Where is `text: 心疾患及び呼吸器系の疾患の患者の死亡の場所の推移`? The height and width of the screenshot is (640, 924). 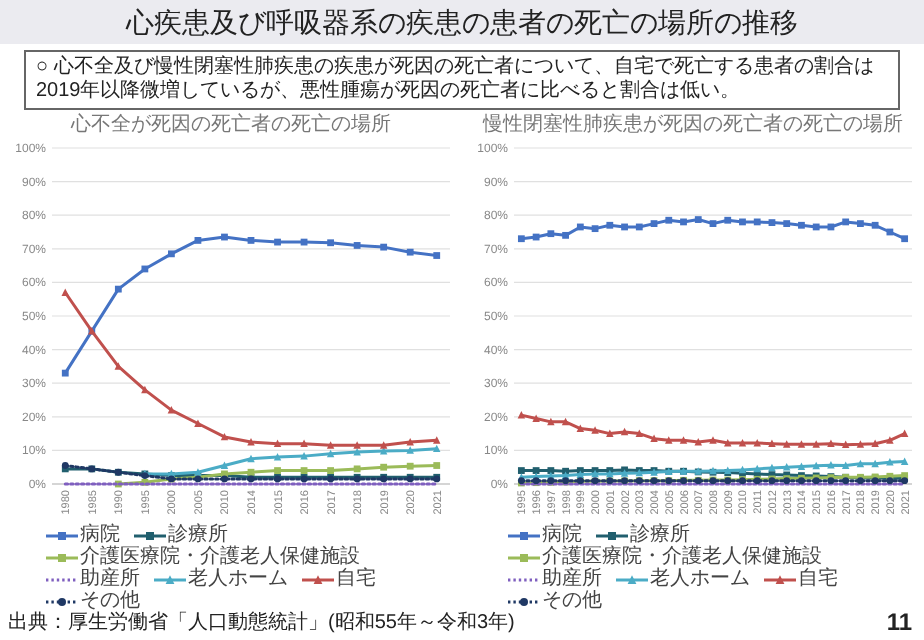 text: 心疾患及び呼吸器系の疾患の患者の死亡の場所の推移 is located at coordinates (462, 22).